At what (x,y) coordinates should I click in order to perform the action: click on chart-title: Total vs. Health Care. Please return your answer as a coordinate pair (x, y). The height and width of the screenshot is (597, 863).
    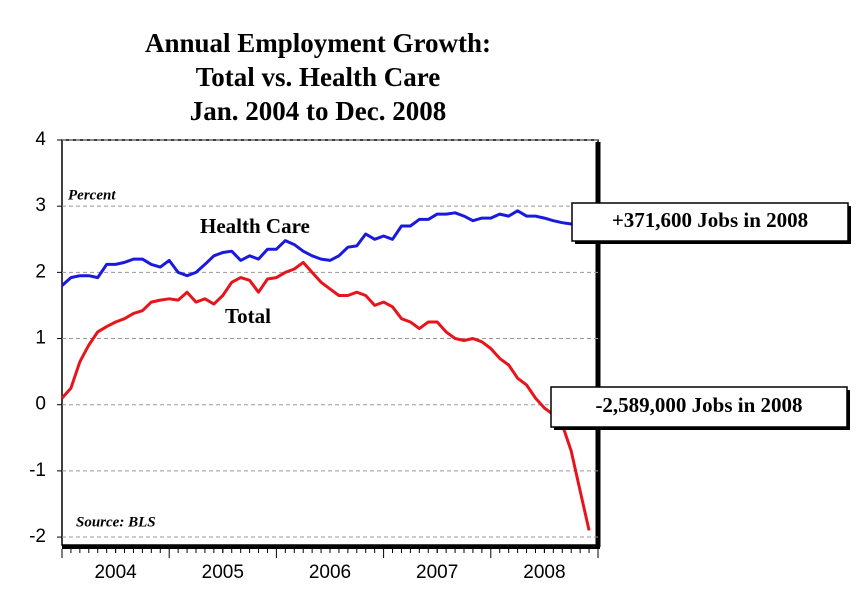
    Looking at the image, I should click on (318, 77).